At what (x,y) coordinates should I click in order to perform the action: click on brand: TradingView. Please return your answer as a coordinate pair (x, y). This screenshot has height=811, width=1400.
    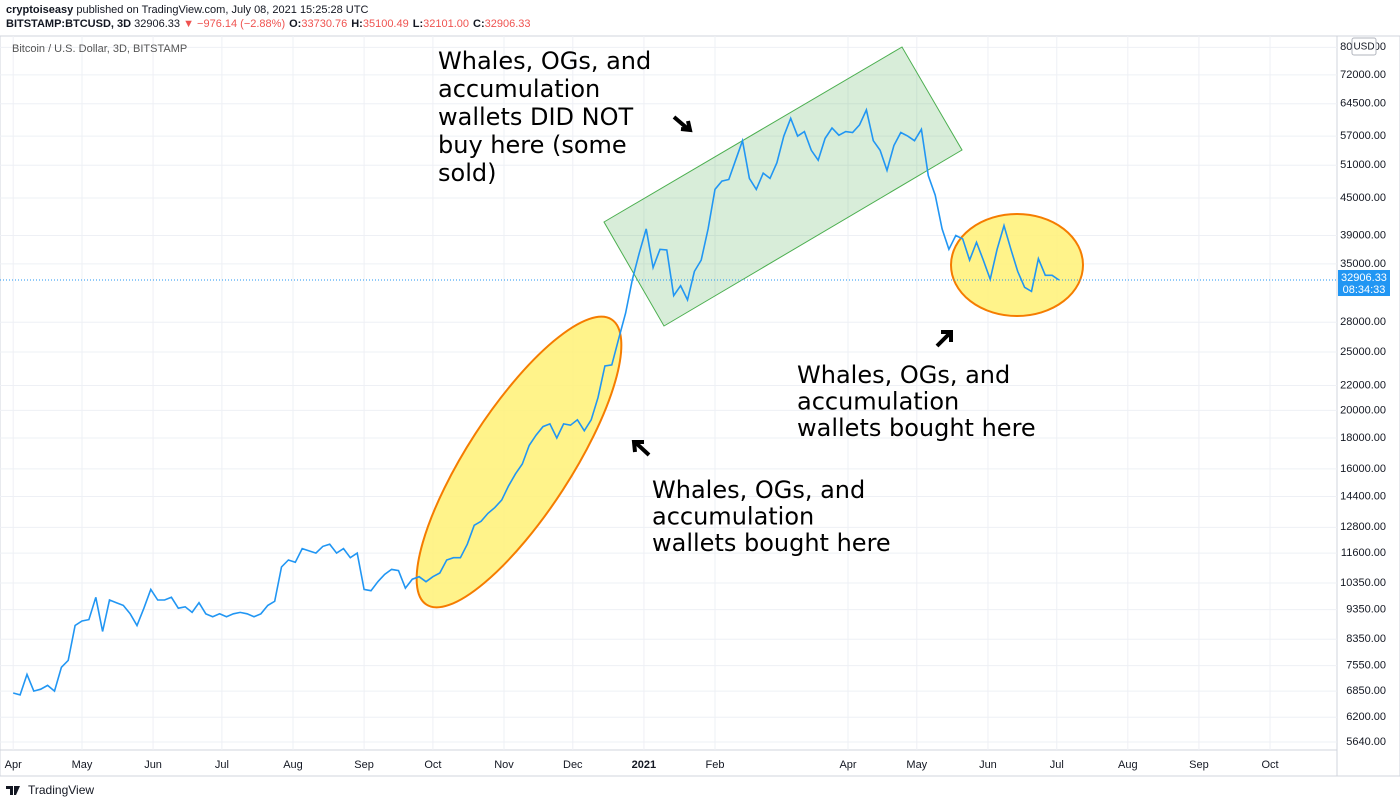
    Looking at the image, I should click on (61, 790).